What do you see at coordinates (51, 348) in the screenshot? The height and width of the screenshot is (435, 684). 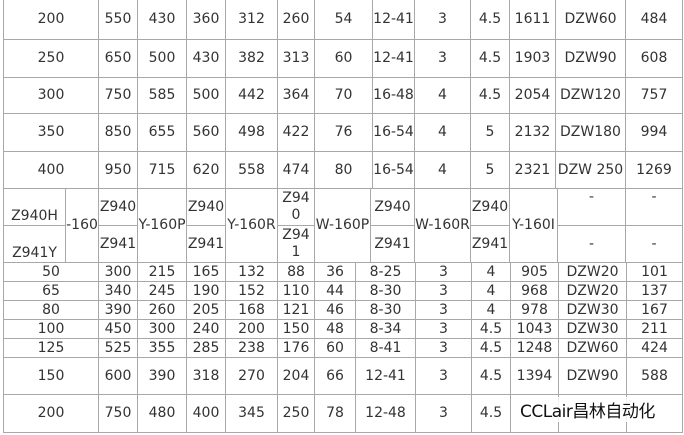 I see `table-cell: 125` at bounding box center [51, 348].